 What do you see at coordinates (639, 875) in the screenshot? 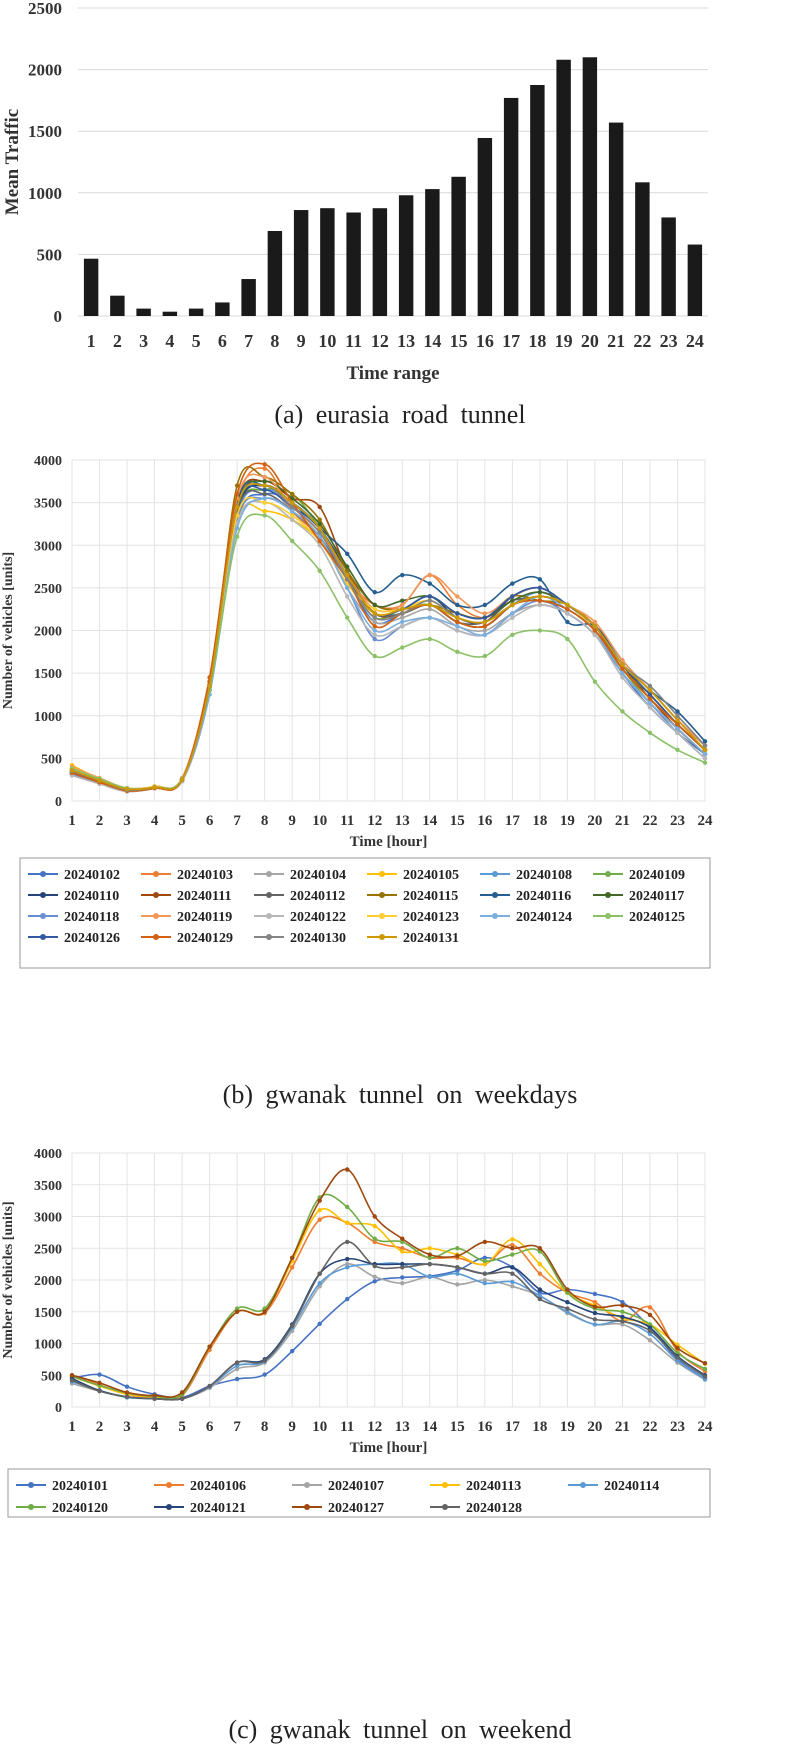
I see `legend-item: 20240109` at bounding box center [639, 875].